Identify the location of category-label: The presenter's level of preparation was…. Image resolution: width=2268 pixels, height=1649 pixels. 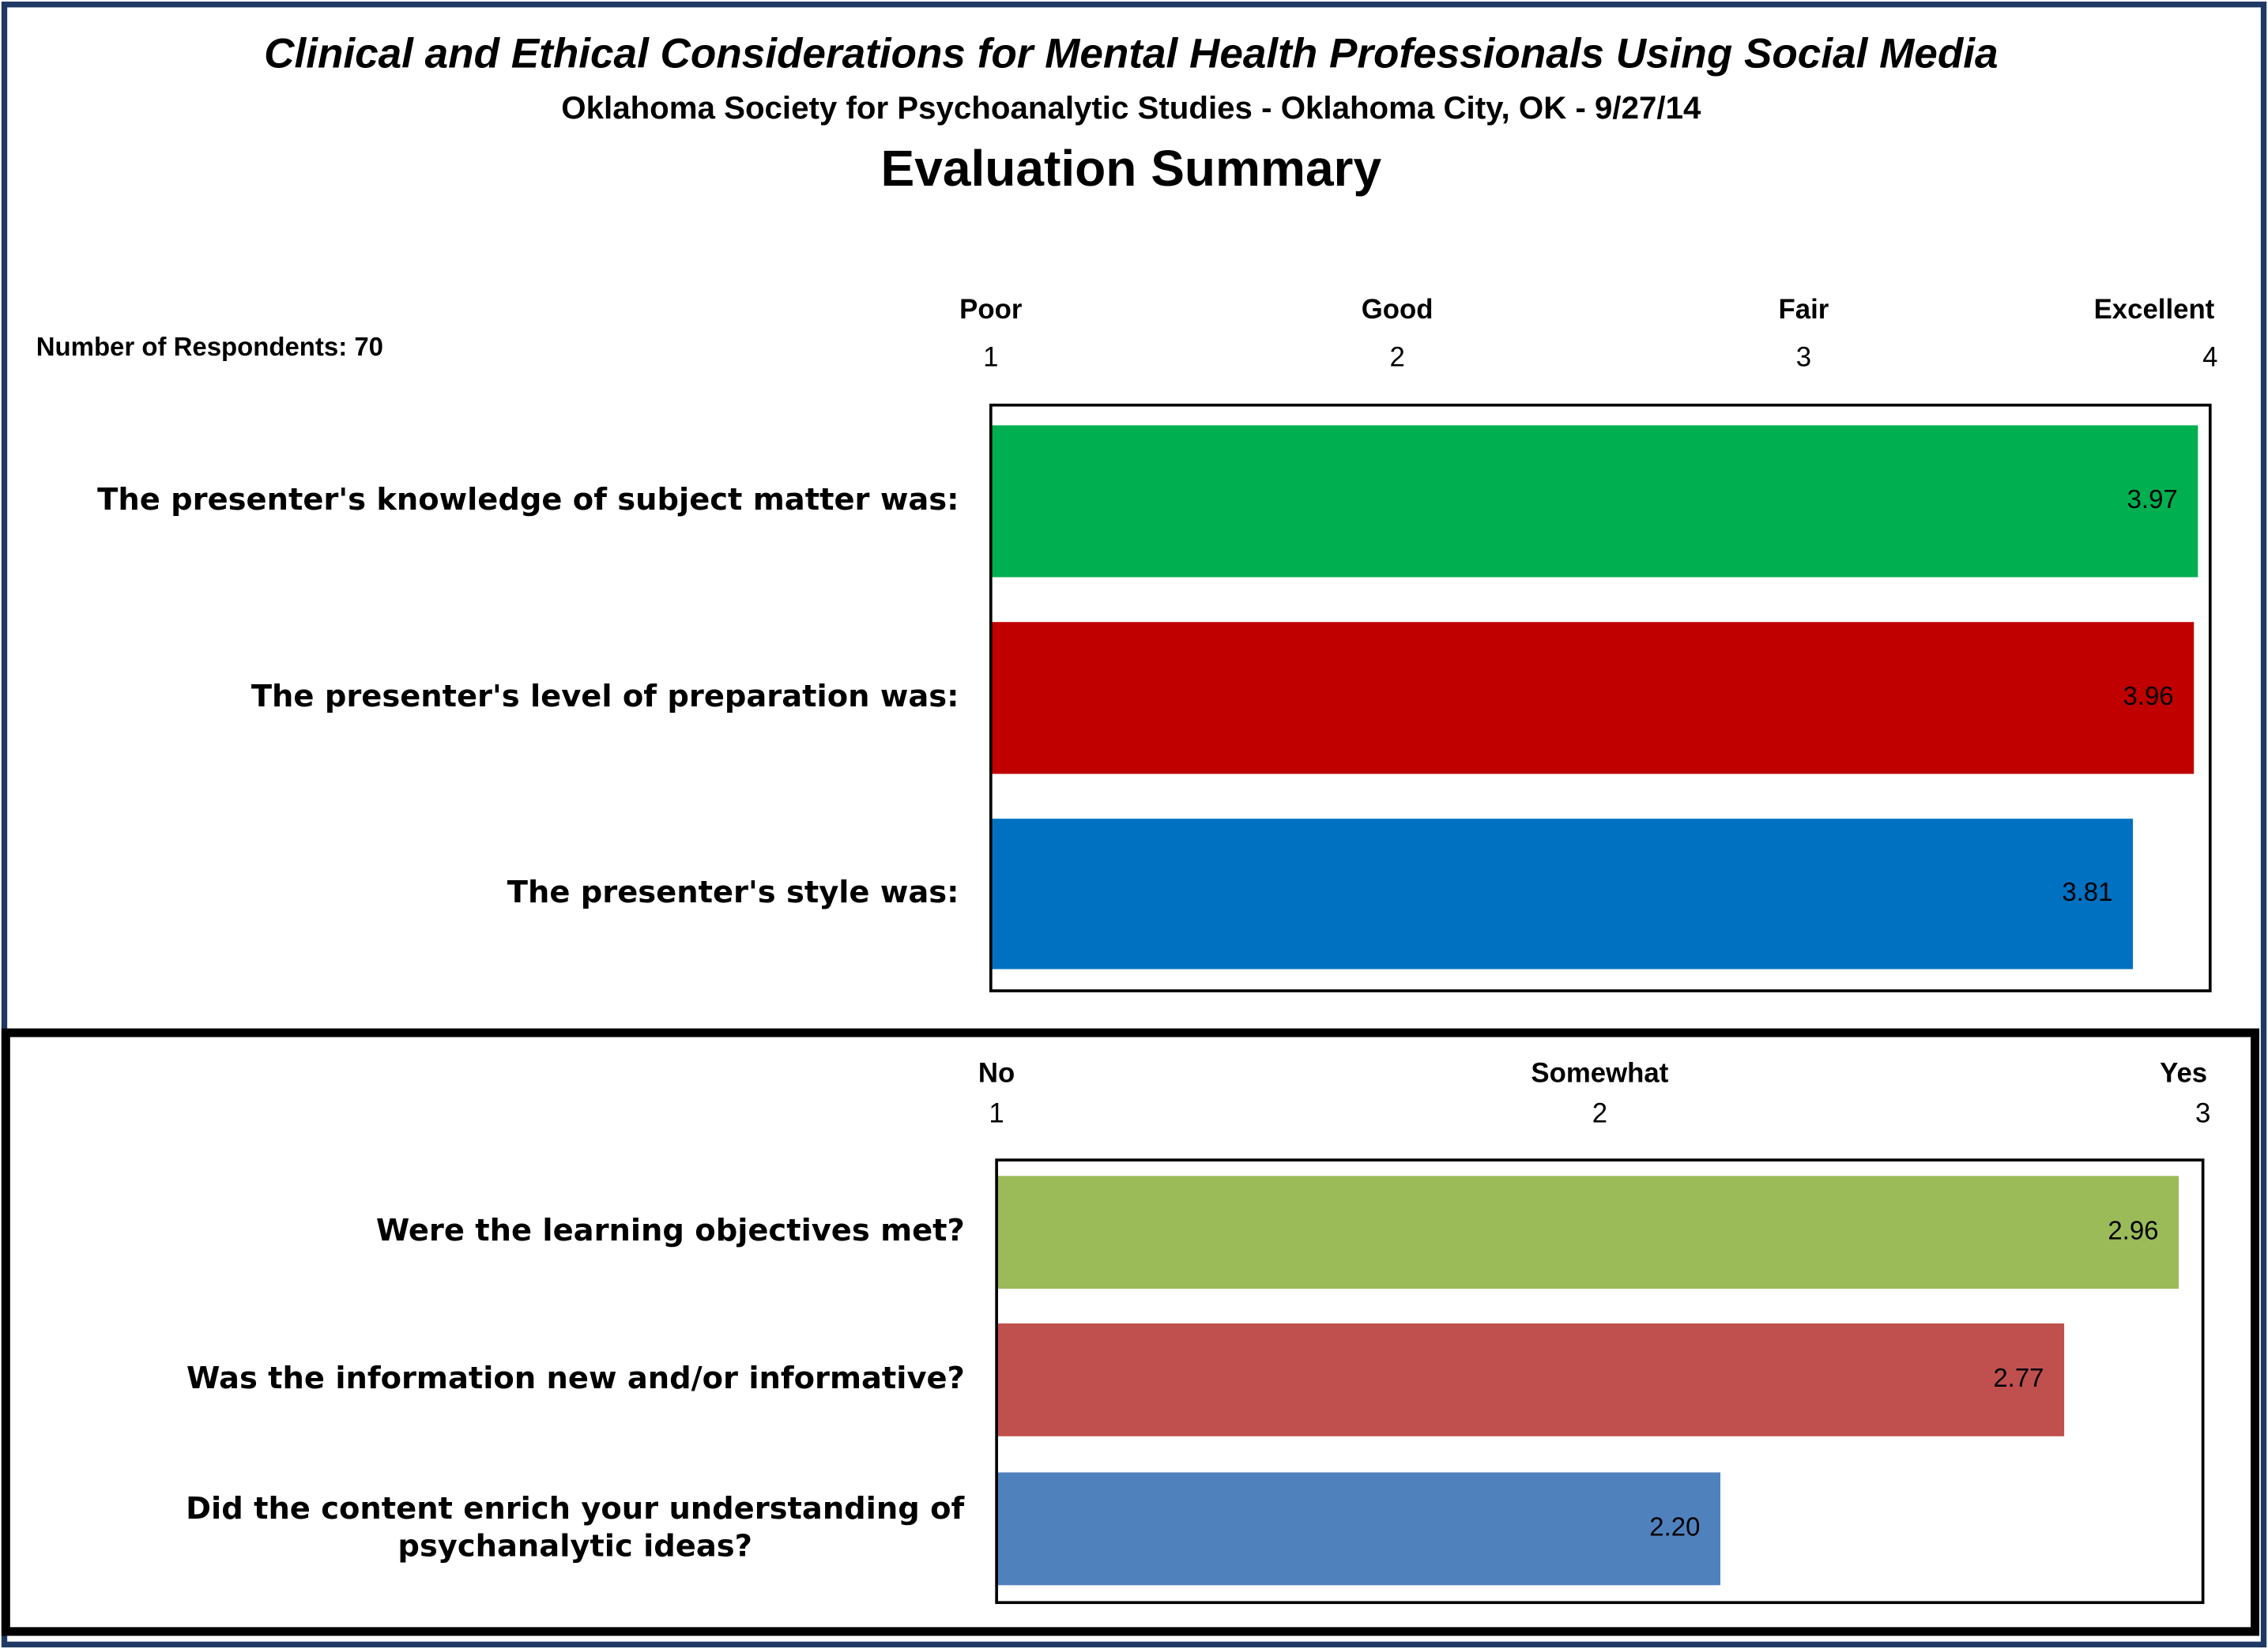
(605, 696).